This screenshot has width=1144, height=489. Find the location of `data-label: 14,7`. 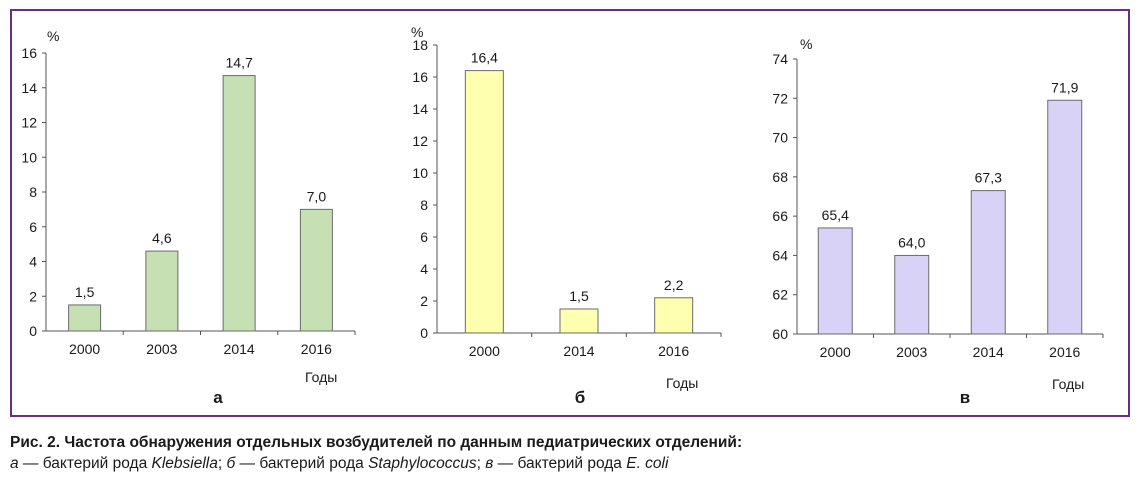

data-label: 14,7 is located at coordinates (239, 63).